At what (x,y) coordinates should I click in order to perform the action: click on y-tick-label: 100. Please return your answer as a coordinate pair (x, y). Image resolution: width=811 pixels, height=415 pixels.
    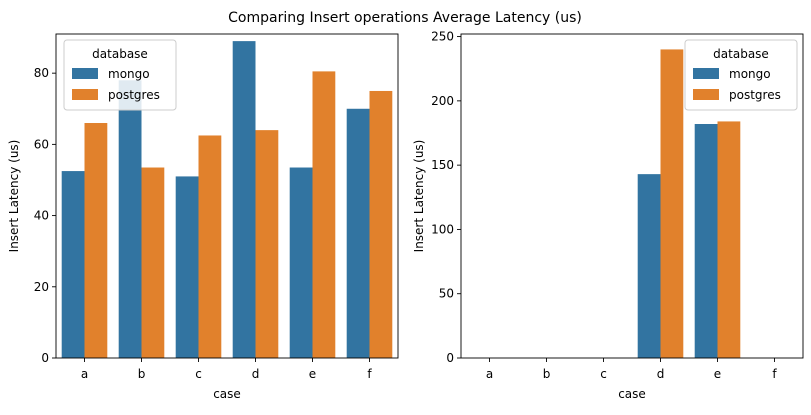
    Looking at the image, I should click on (442, 229).